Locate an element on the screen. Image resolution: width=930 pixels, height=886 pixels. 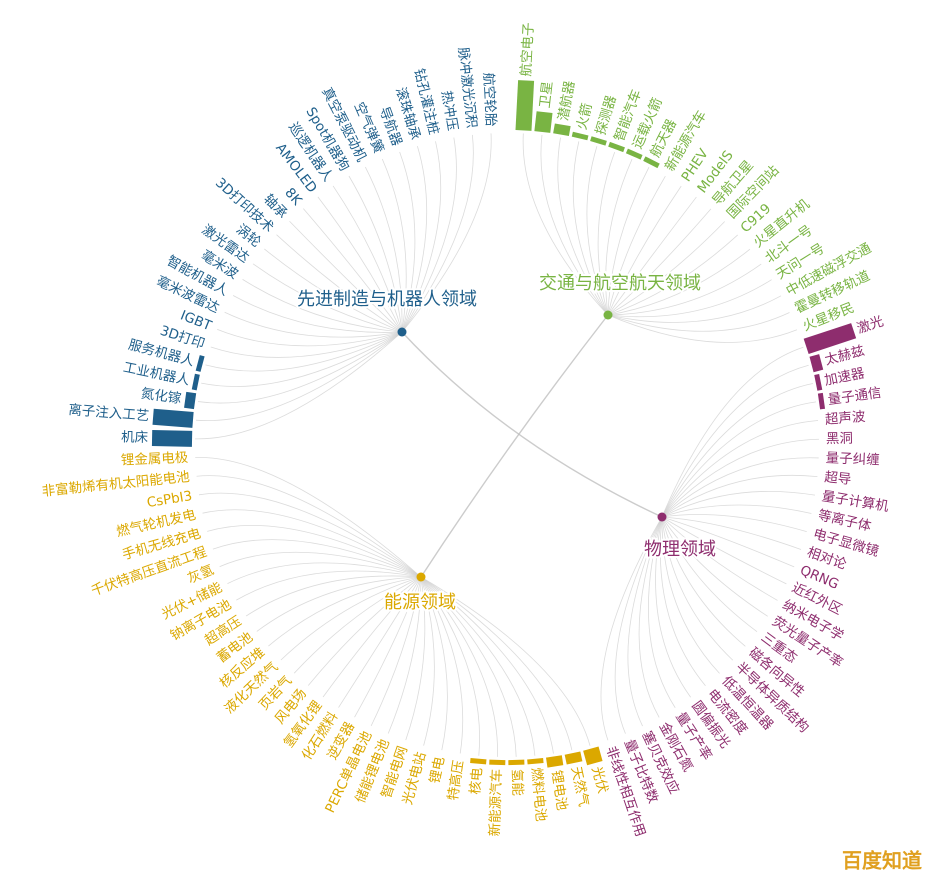
leaf-label: 新能源汽车 is located at coordinates (495, 803).